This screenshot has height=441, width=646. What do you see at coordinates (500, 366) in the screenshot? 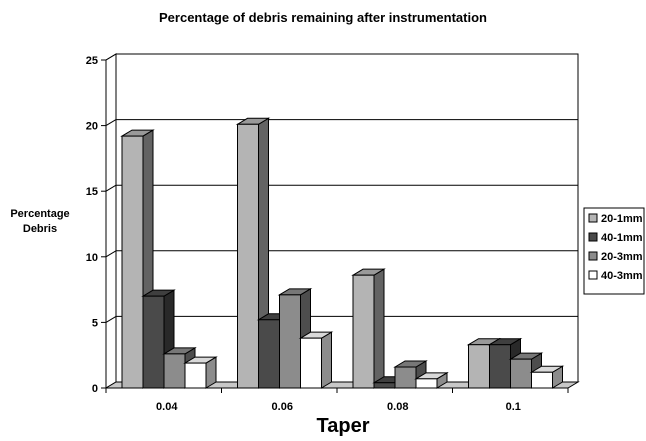
I see `bar-40-1mm-0.1` at bounding box center [500, 366].